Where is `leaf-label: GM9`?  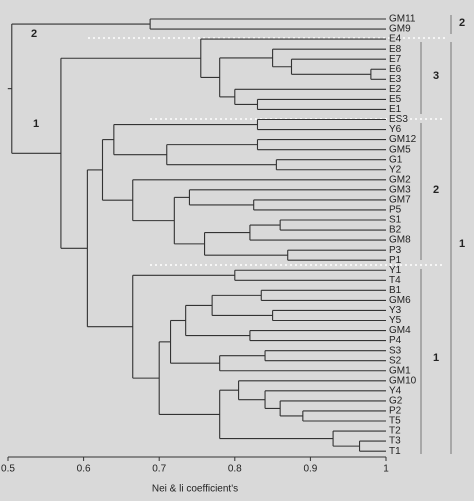
leaf-label: GM9 is located at coordinates (400, 29).